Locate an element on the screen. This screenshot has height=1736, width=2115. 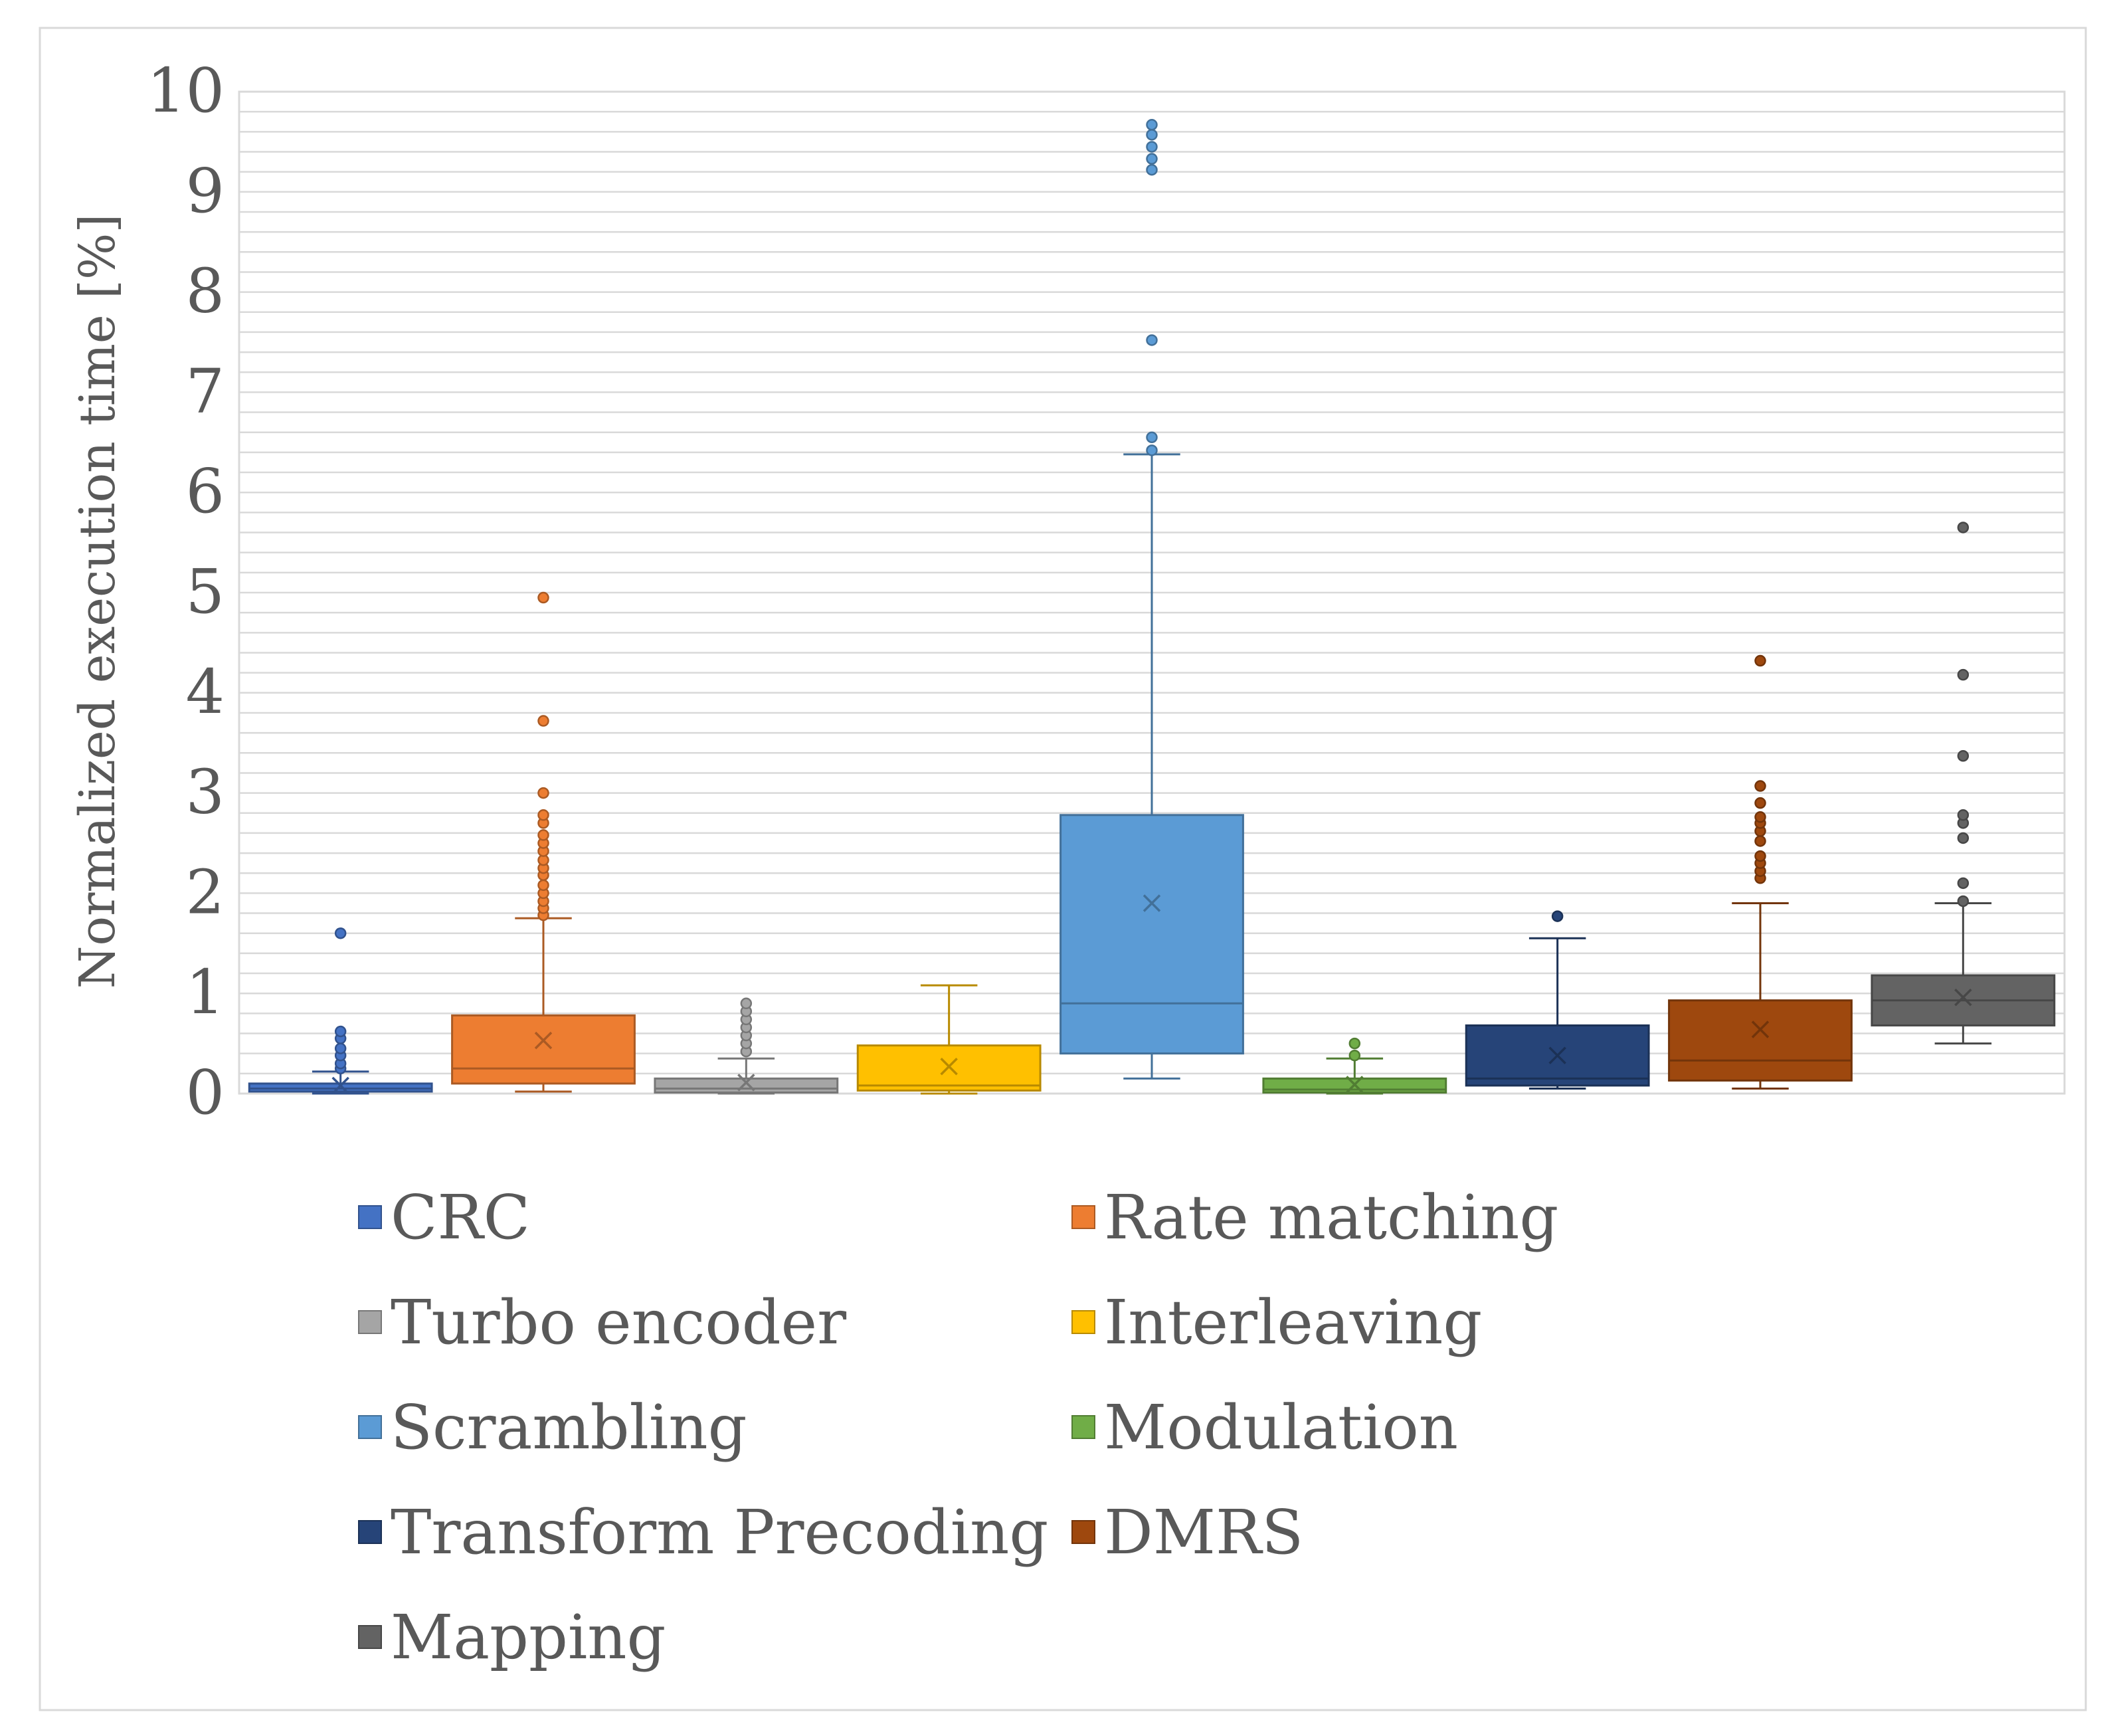
box-turbo-encoder is located at coordinates (746, 1046).